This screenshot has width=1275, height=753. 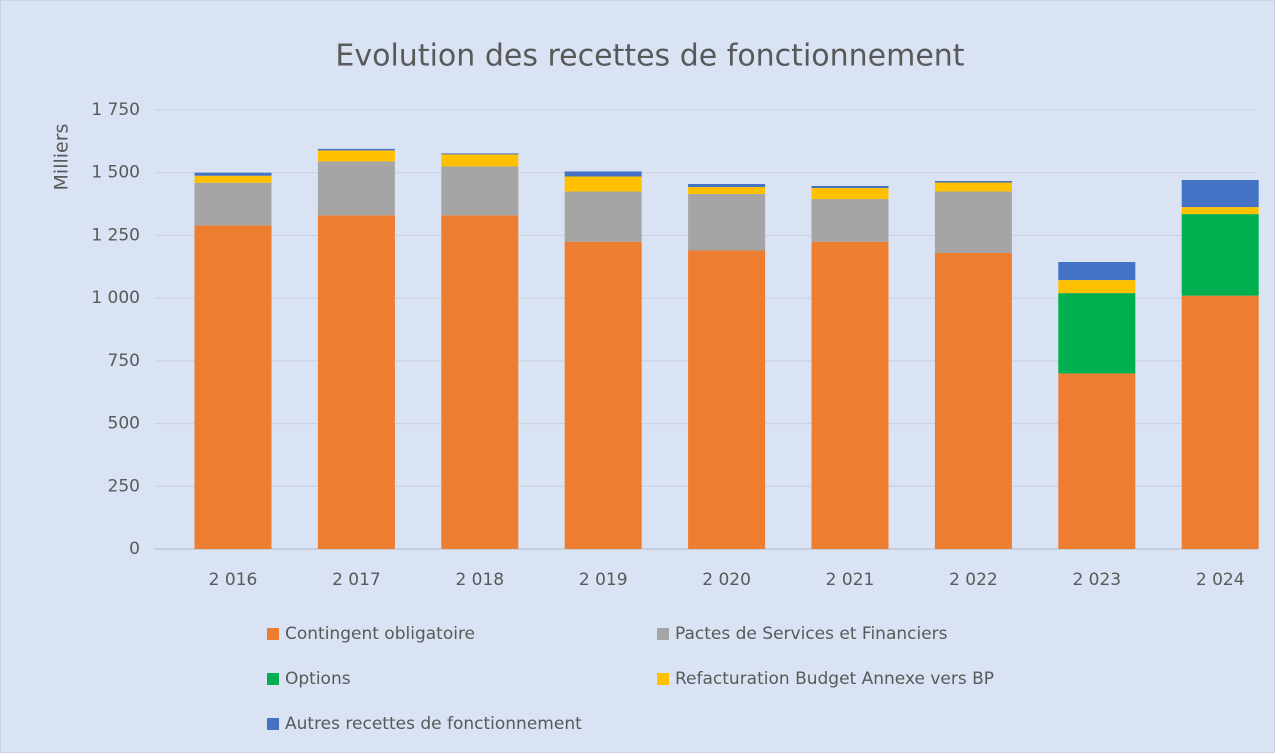 I want to click on y-tick-label: 1 250, so click(x=115, y=235).